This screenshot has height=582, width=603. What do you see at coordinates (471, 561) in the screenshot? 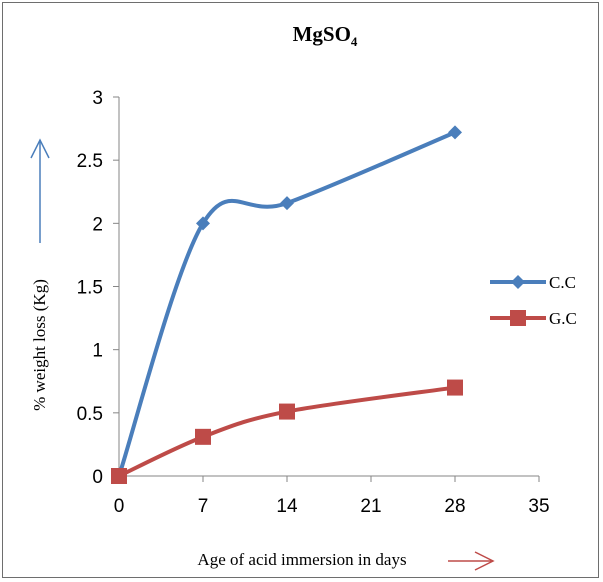
I see `x-axis-arrow` at bounding box center [471, 561].